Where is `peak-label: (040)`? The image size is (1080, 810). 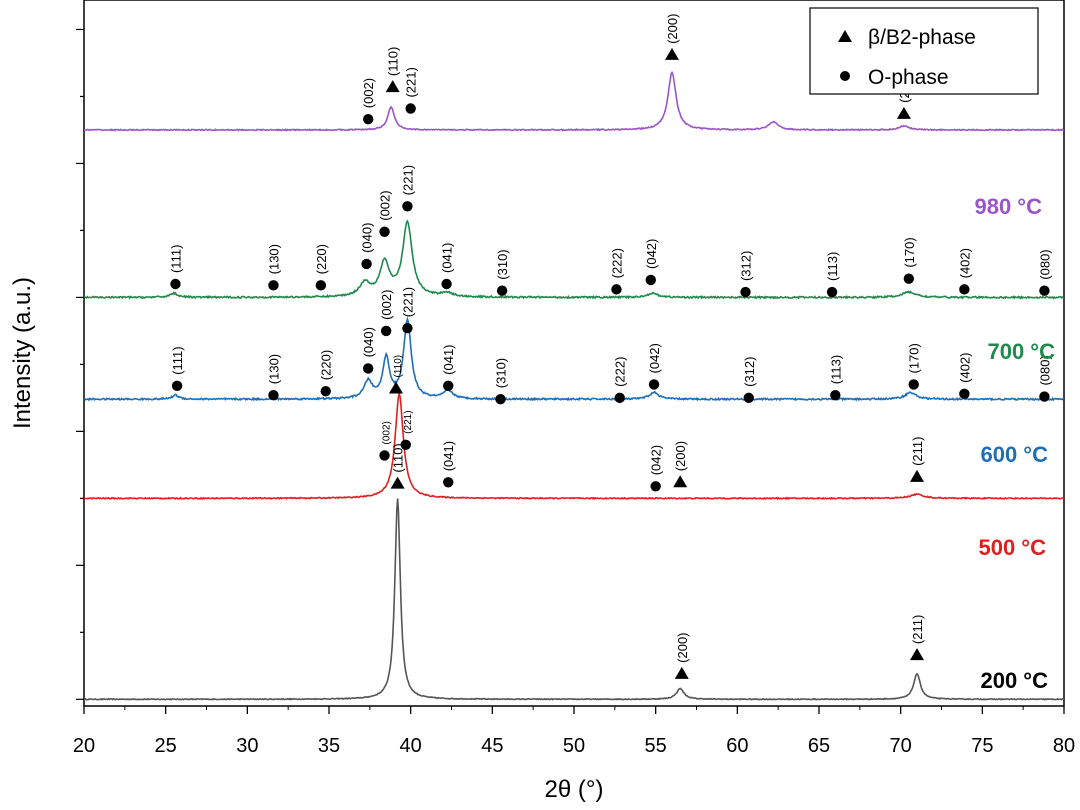
peak-label: (040) is located at coordinates (368, 342).